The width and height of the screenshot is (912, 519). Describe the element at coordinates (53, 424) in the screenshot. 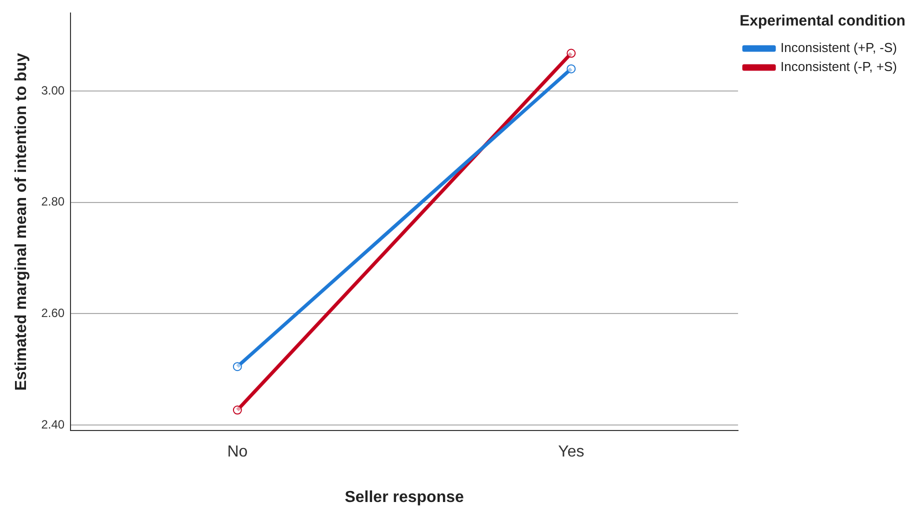

I see `y-tick-label: 2.40` at that location.